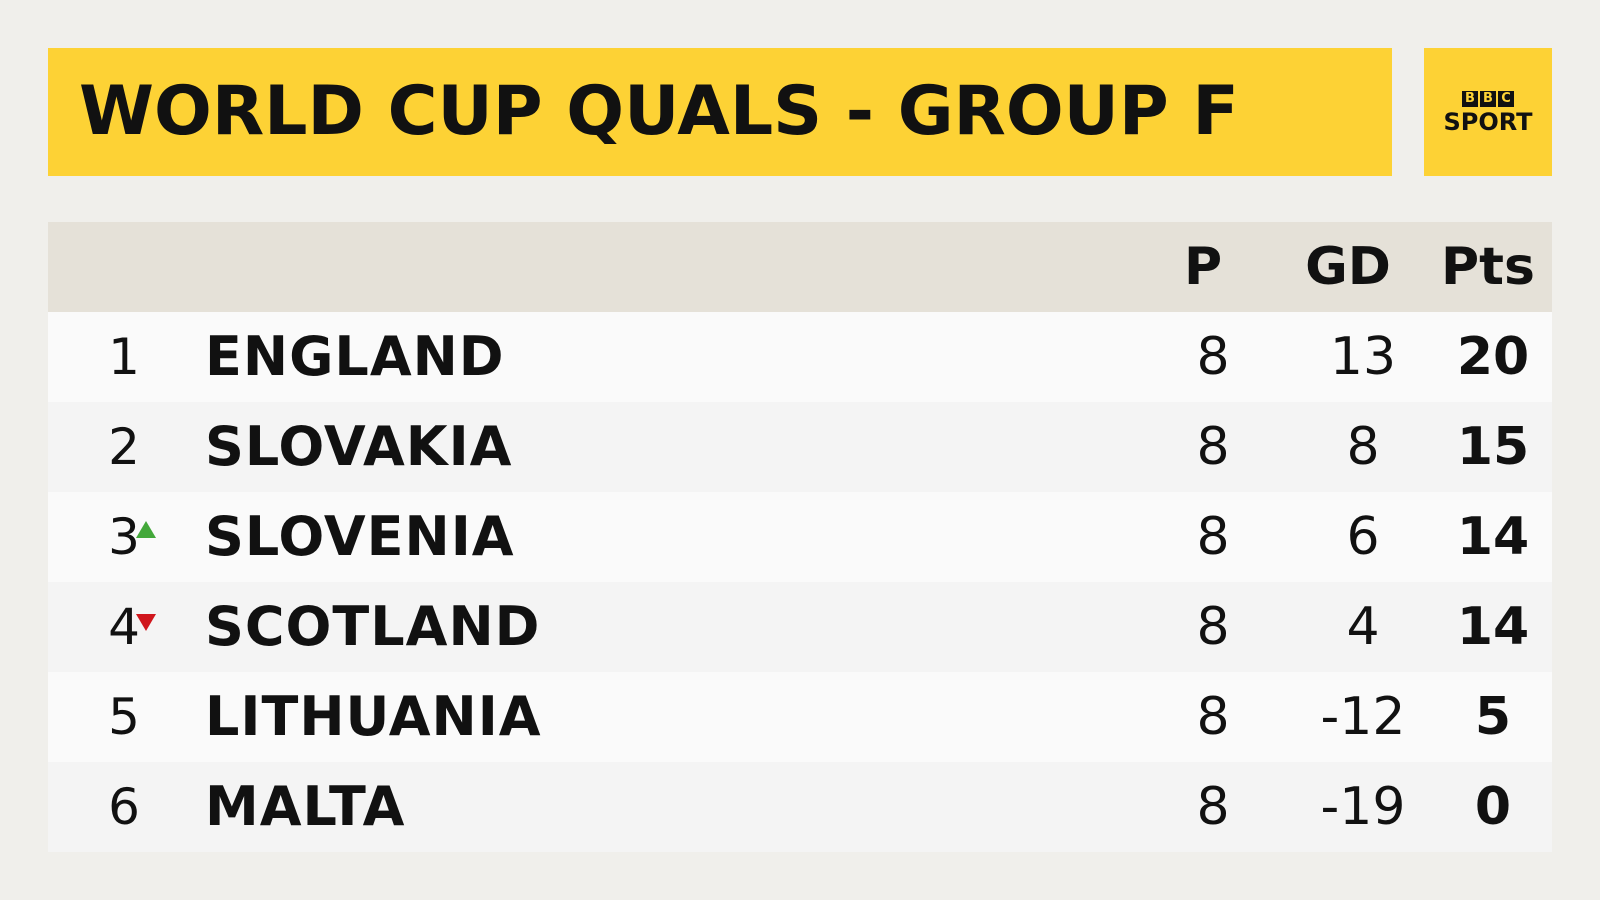 This screenshot has height=900, width=1600. Describe the element at coordinates (1493, 807) in the screenshot. I see `points: 0` at that location.